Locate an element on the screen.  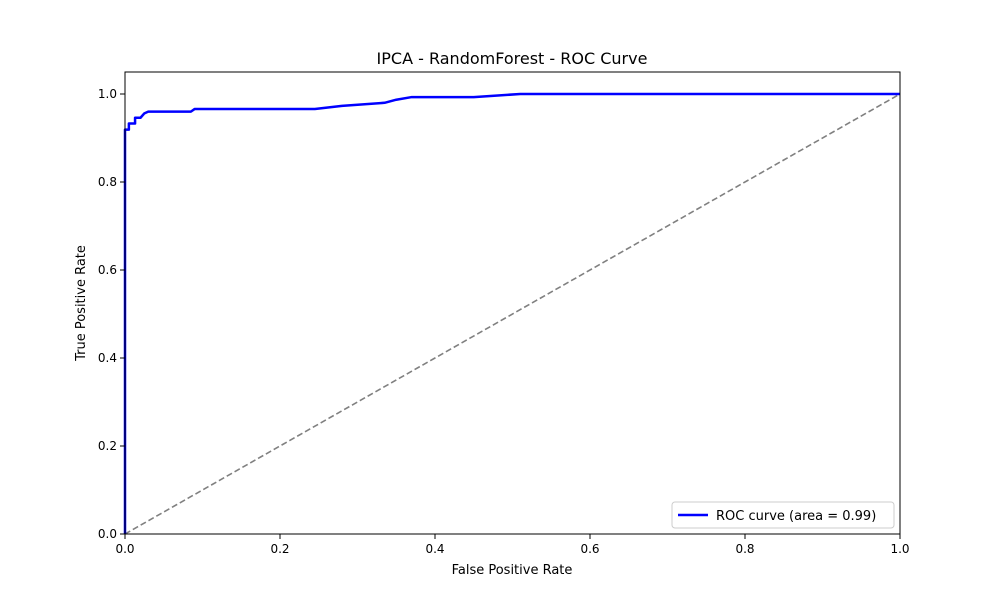
y-tick-label: 0.2 is located at coordinates (107, 446).